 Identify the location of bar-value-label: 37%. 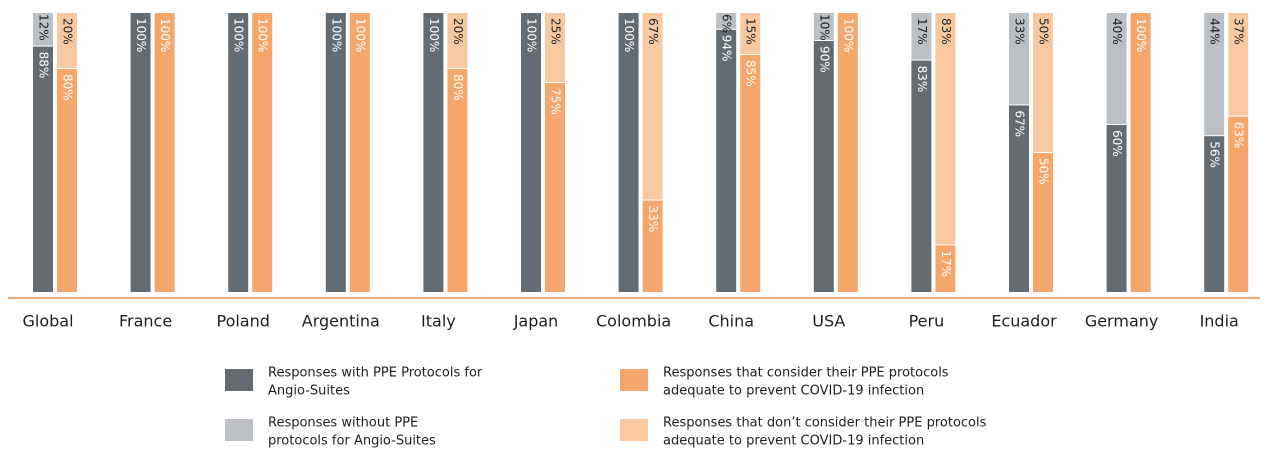
(1239, 31).